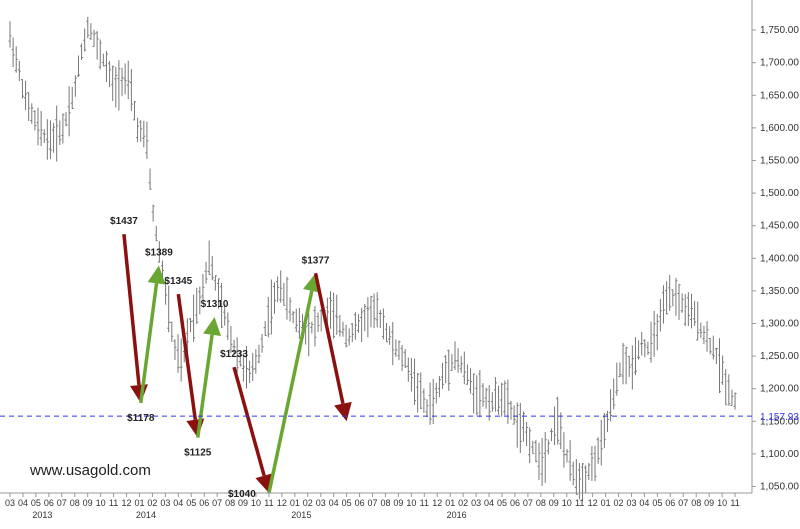 The width and height of the screenshot is (800, 529). I want to click on pivot-price-label: $1377, so click(316, 260).